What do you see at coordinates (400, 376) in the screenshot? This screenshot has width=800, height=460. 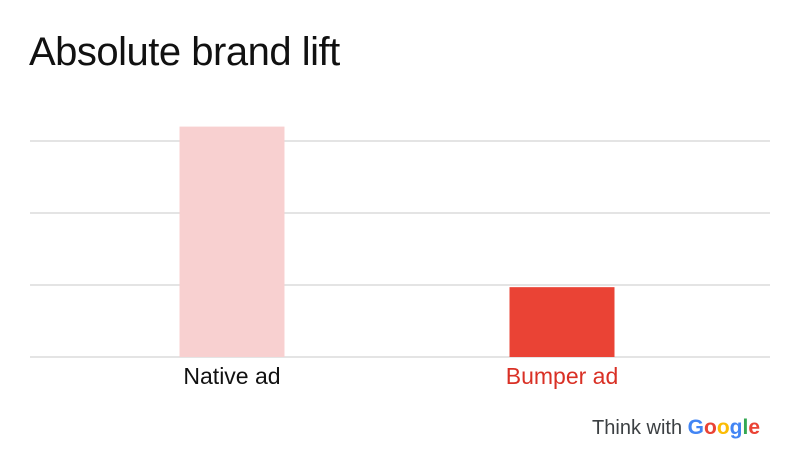 I see `category-labels: Native ad Bumper ad` at bounding box center [400, 376].